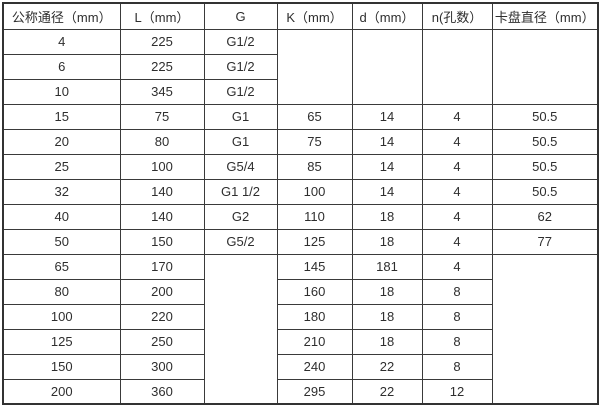 The width and height of the screenshot is (600, 412). I want to click on cell-k: 65, so click(314, 116).